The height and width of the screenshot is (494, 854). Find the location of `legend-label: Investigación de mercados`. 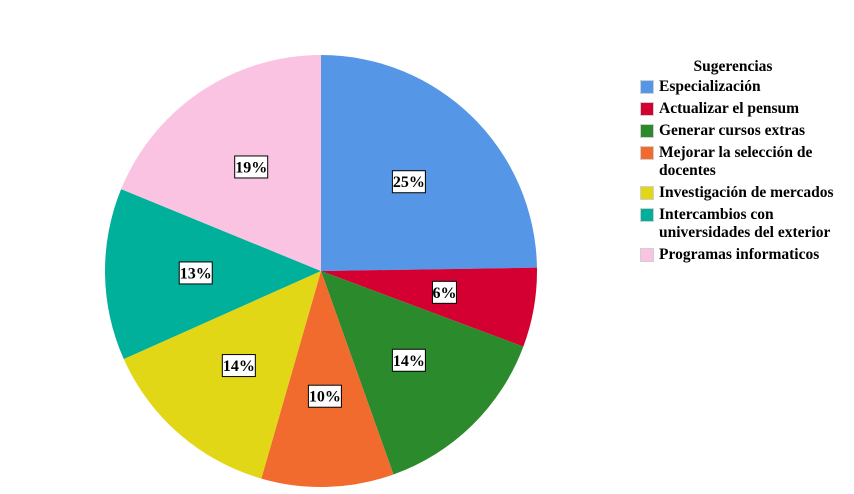

legend-label: Investigación de mercados is located at coordinates (746, 192).